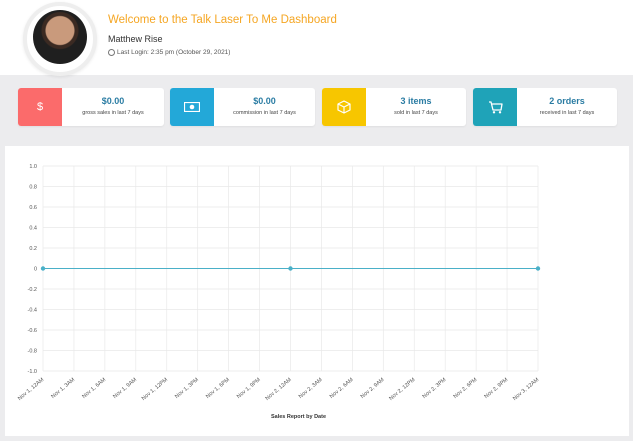  What do you see at coordinates (264, 113) in the screenshot?
I see `card-label: commission in last 7 days` at bounding box center [264, 113].